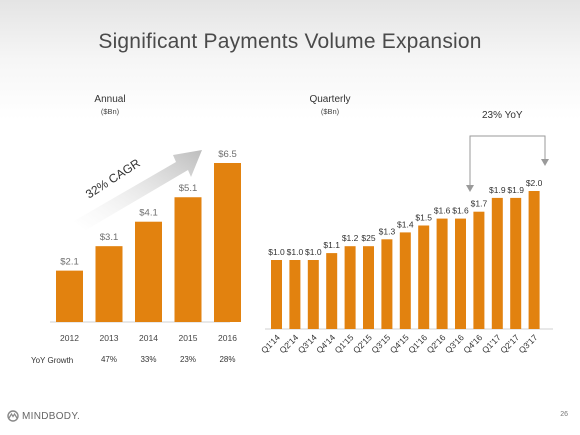 The width and height of the screenshot is (580, 435). What do you see at coordinates (52, 360) in the screenshot?
I see `yoy-growth-row-label: YoY Growth` at bounding box center [52, 360].